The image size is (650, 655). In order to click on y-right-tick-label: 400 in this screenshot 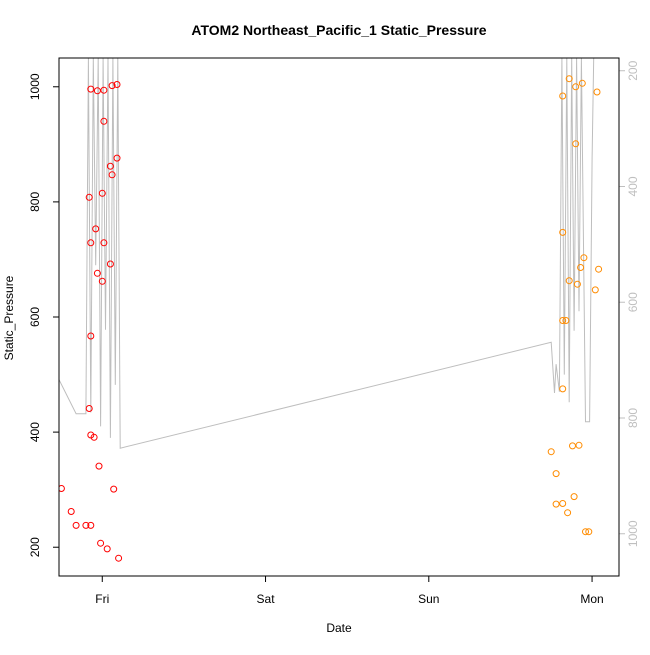, I will do `click(633, 186)`.